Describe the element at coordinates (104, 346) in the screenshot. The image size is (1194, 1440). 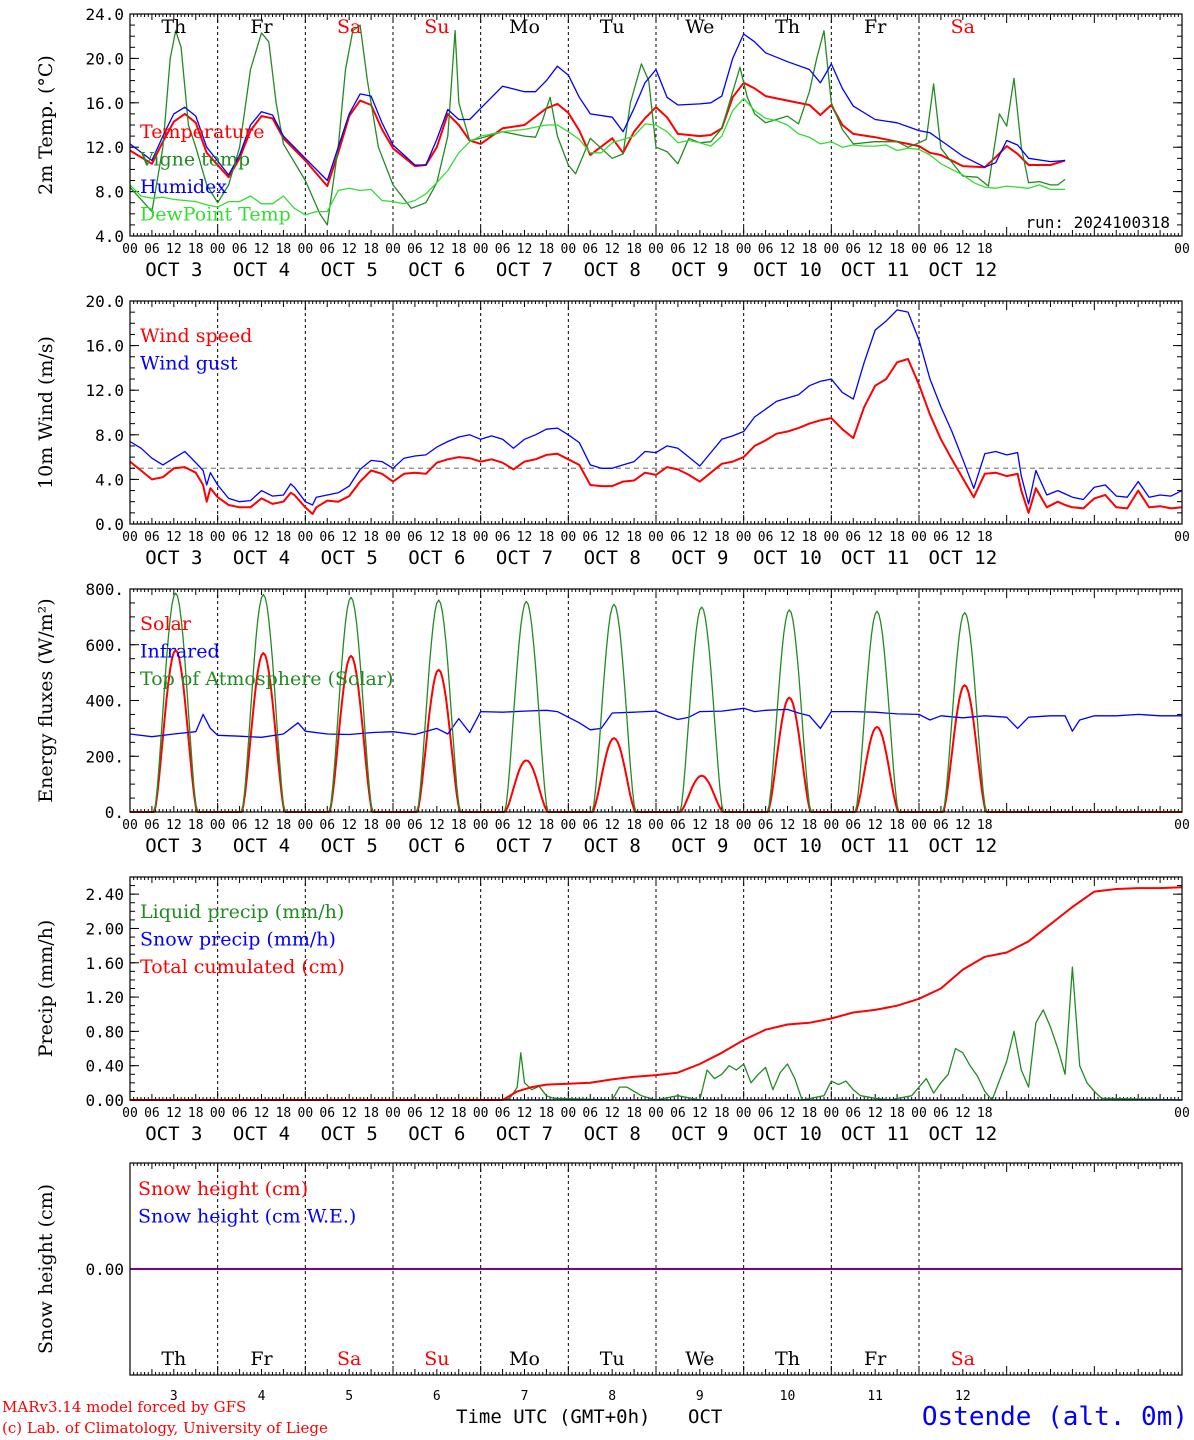
I see `y-tick-label: 16.0` at that location.